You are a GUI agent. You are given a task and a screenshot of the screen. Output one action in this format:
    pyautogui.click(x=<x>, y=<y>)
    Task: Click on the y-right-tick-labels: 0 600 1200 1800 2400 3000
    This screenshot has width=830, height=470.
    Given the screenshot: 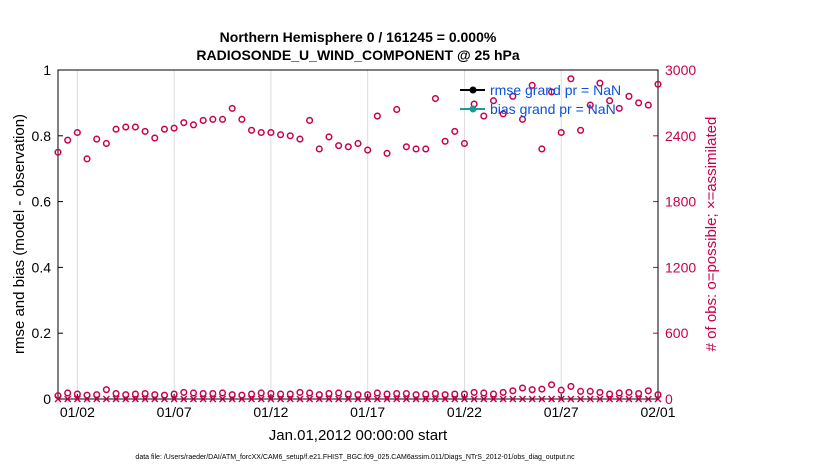 What is the action you would take?
    pyautogui.click(x=680, y=234)
    